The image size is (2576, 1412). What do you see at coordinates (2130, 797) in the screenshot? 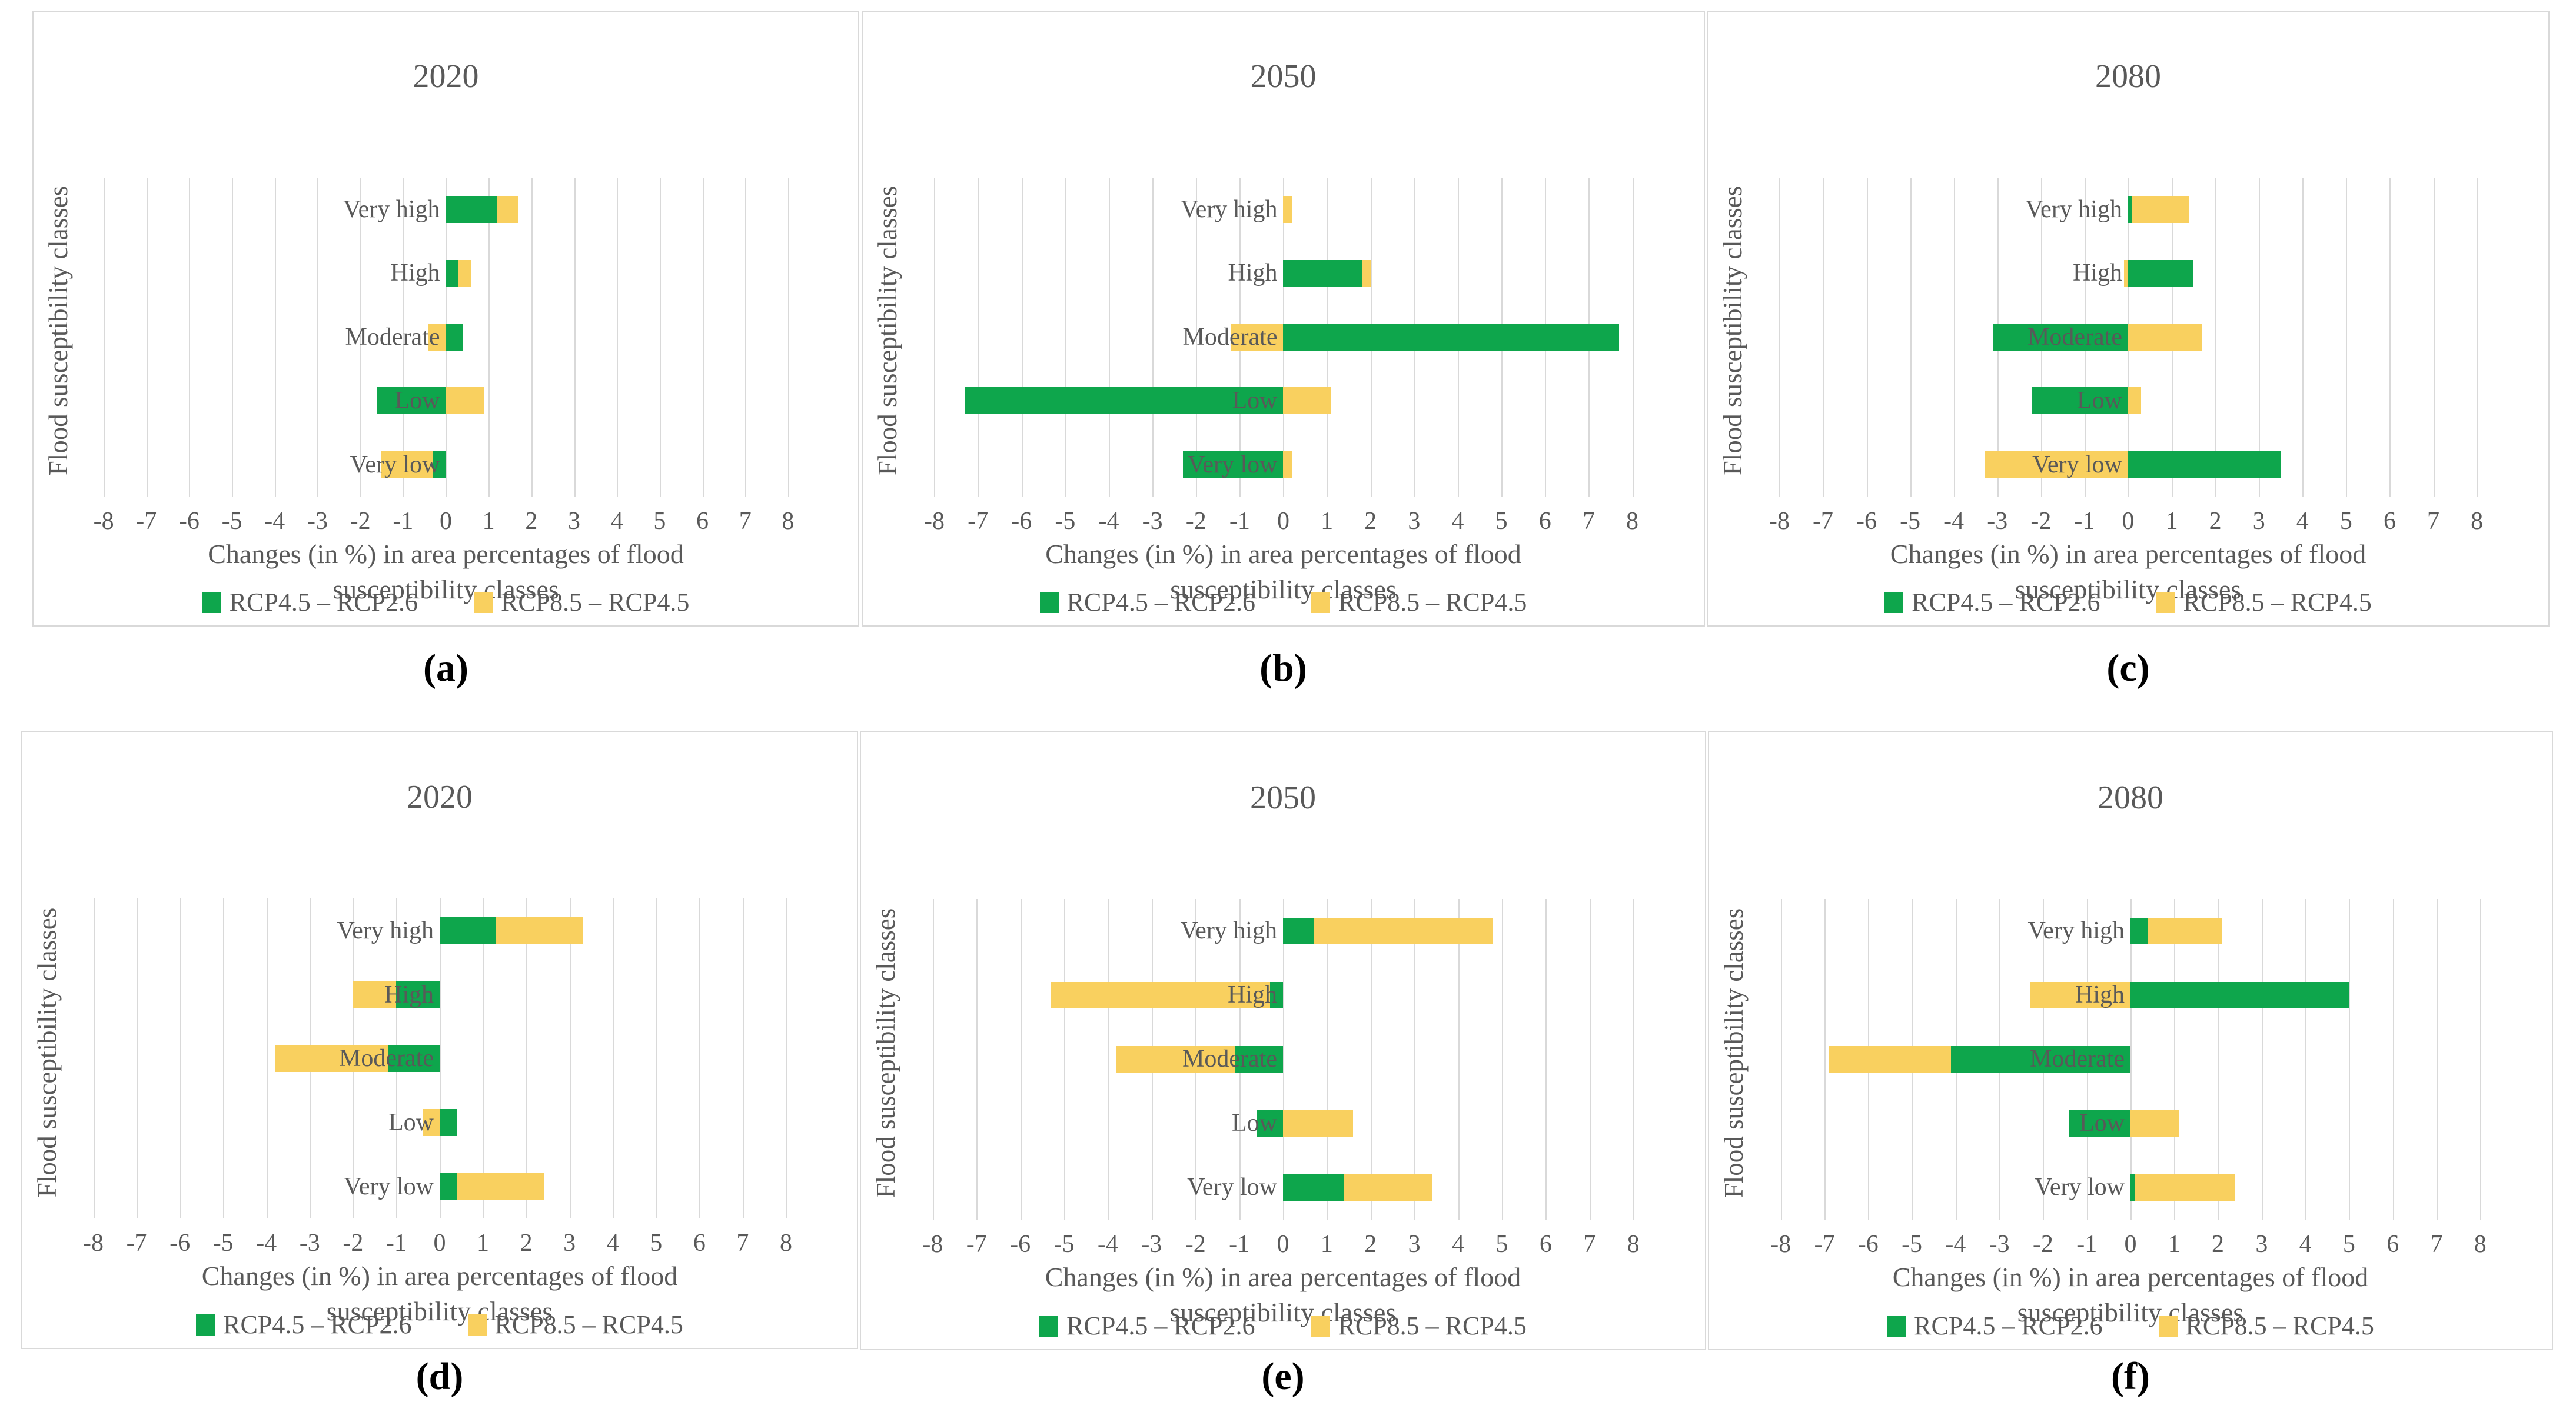
I see `chart-title: 2080` at bounding box center [2130, 797].